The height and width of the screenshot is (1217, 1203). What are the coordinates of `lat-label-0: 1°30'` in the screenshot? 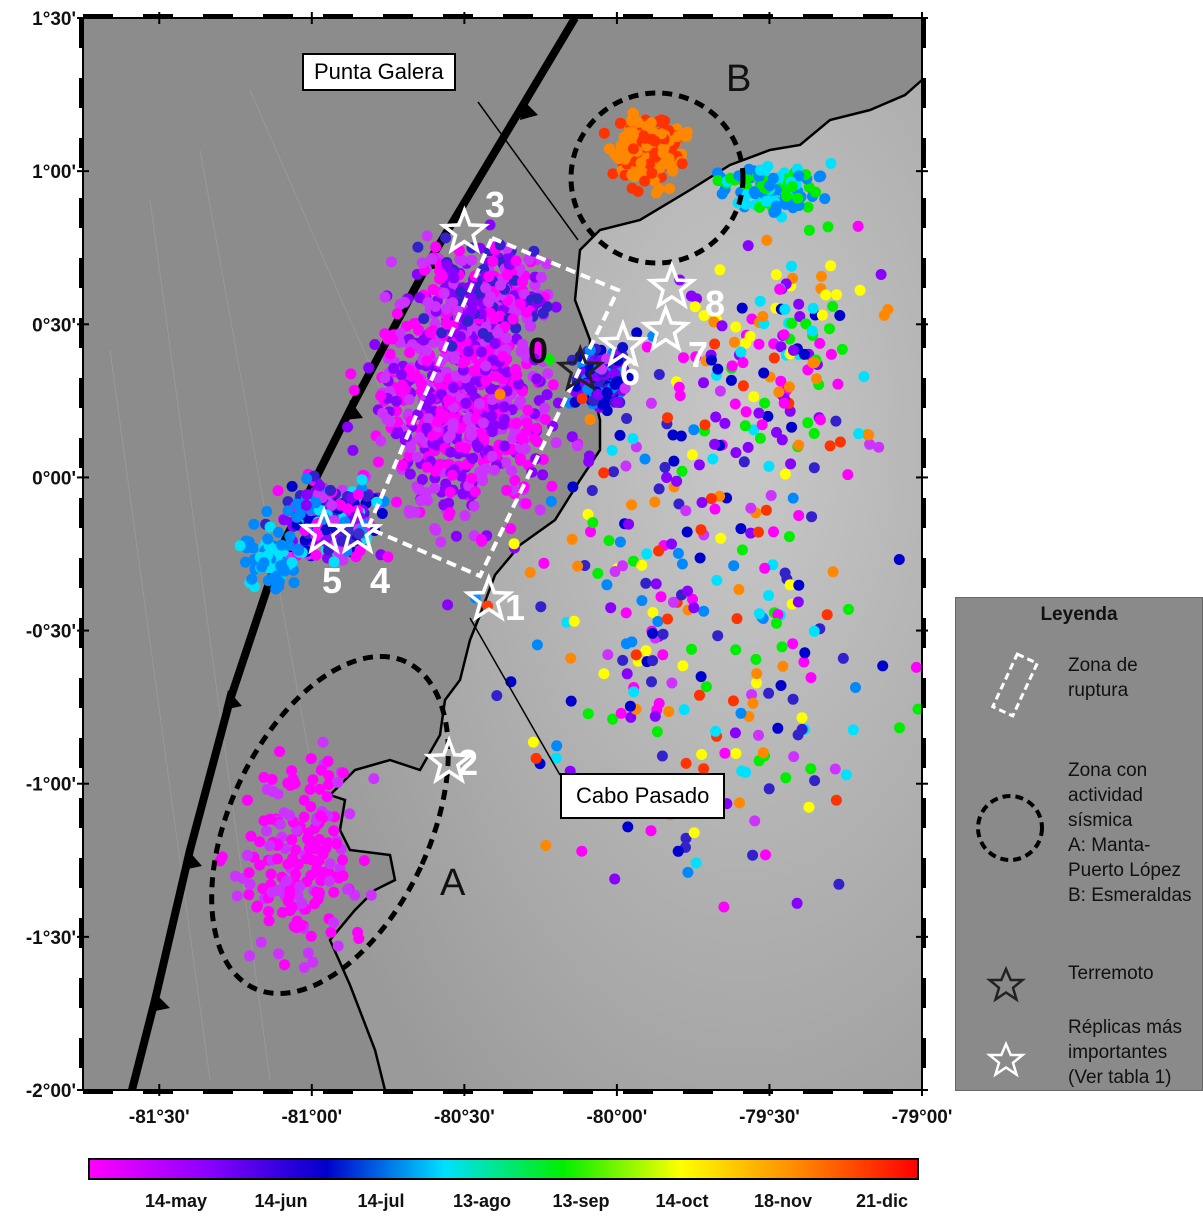 It's located at (54, 19).